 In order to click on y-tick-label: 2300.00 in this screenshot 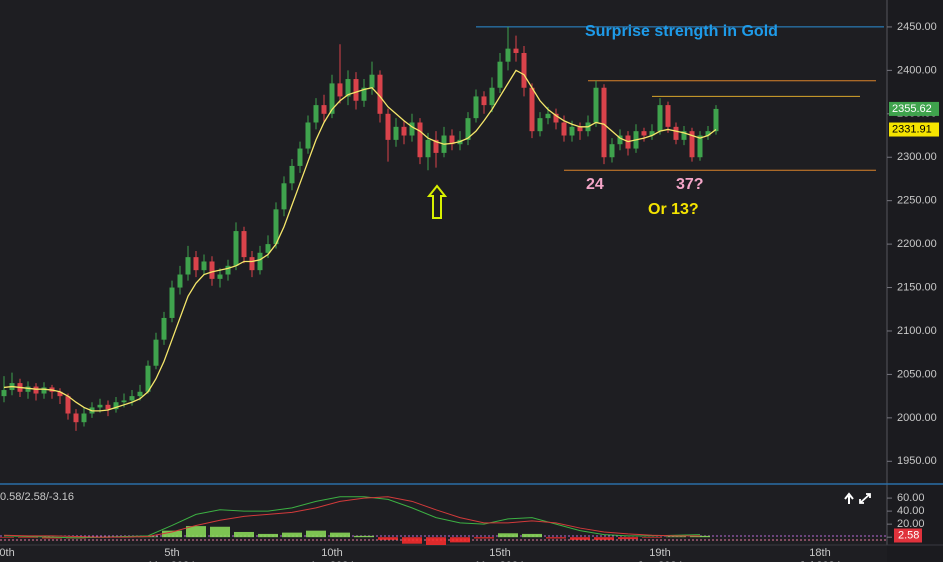, I will do `click(917, 157)`.